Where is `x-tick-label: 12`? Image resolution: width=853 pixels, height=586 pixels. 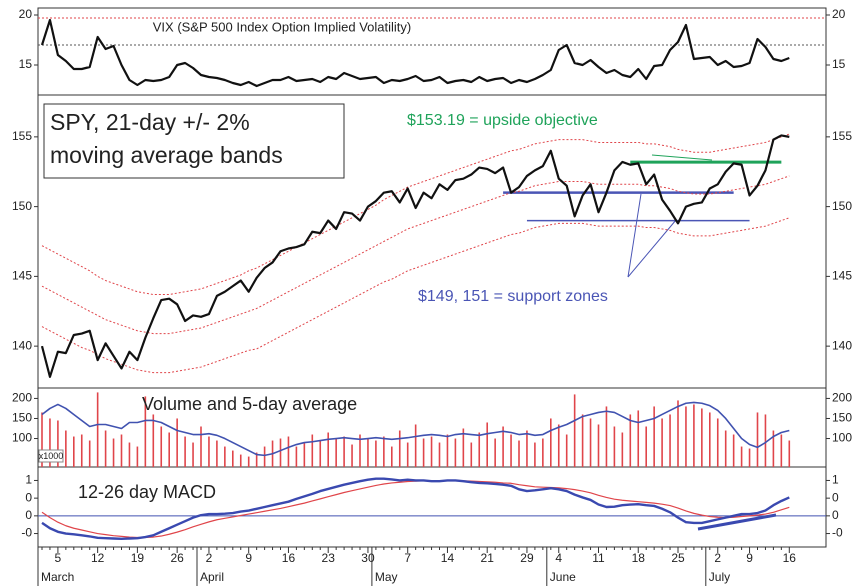 x-tick-label: 12 is located at coordinates (98, 558).